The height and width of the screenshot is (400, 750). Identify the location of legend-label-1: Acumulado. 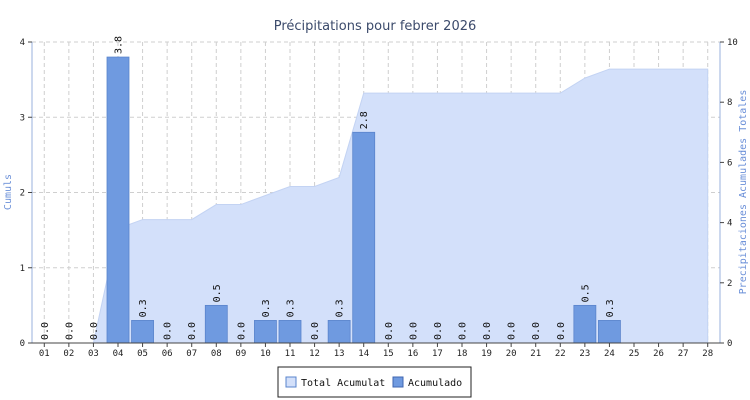
(435, 383).